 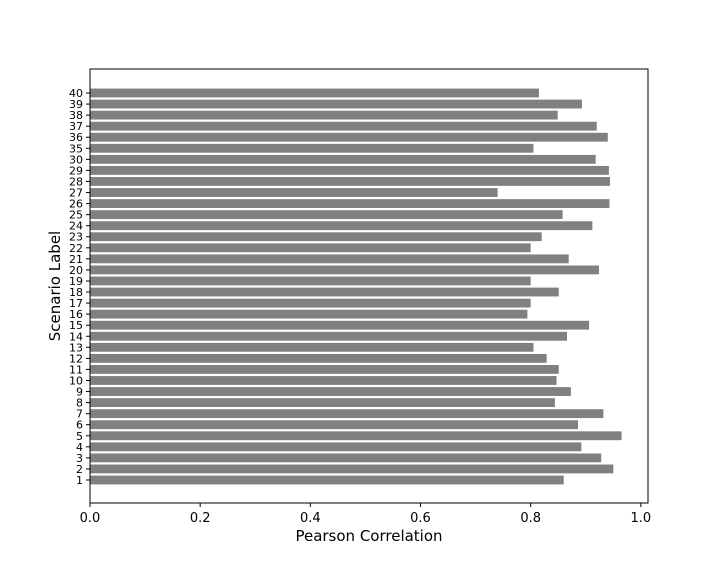 I want to click on y-tick-label: 15, so click(x=76, y=325).